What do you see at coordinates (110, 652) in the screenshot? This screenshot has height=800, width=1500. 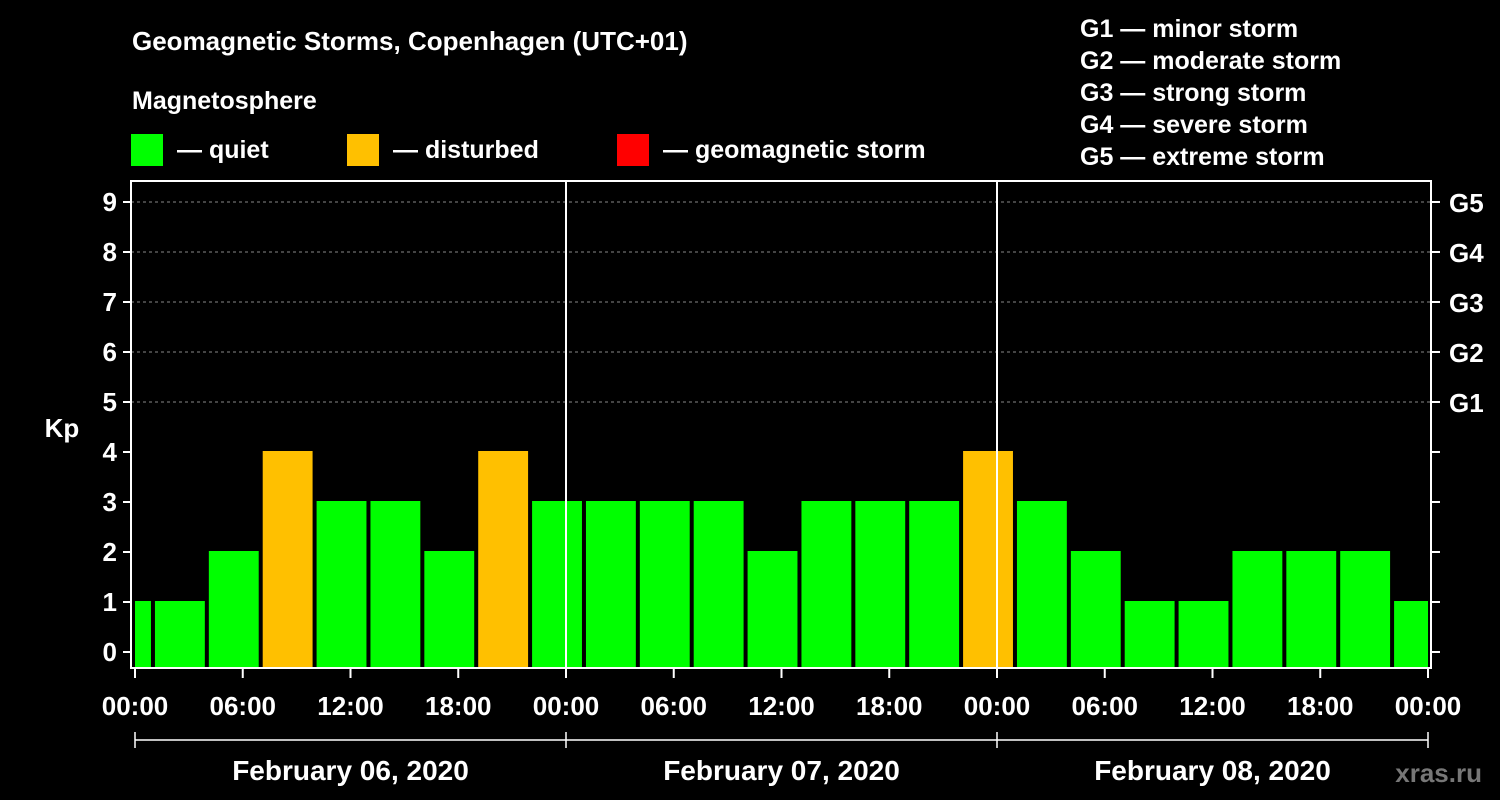 I see `y-tick-label: 0` at bounding box center [110, 652].